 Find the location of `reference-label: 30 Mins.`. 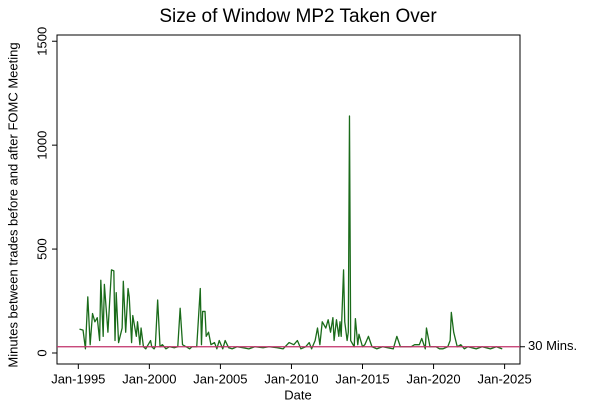

reference-label: 30 Mins. is located at coordinates (552, 345).